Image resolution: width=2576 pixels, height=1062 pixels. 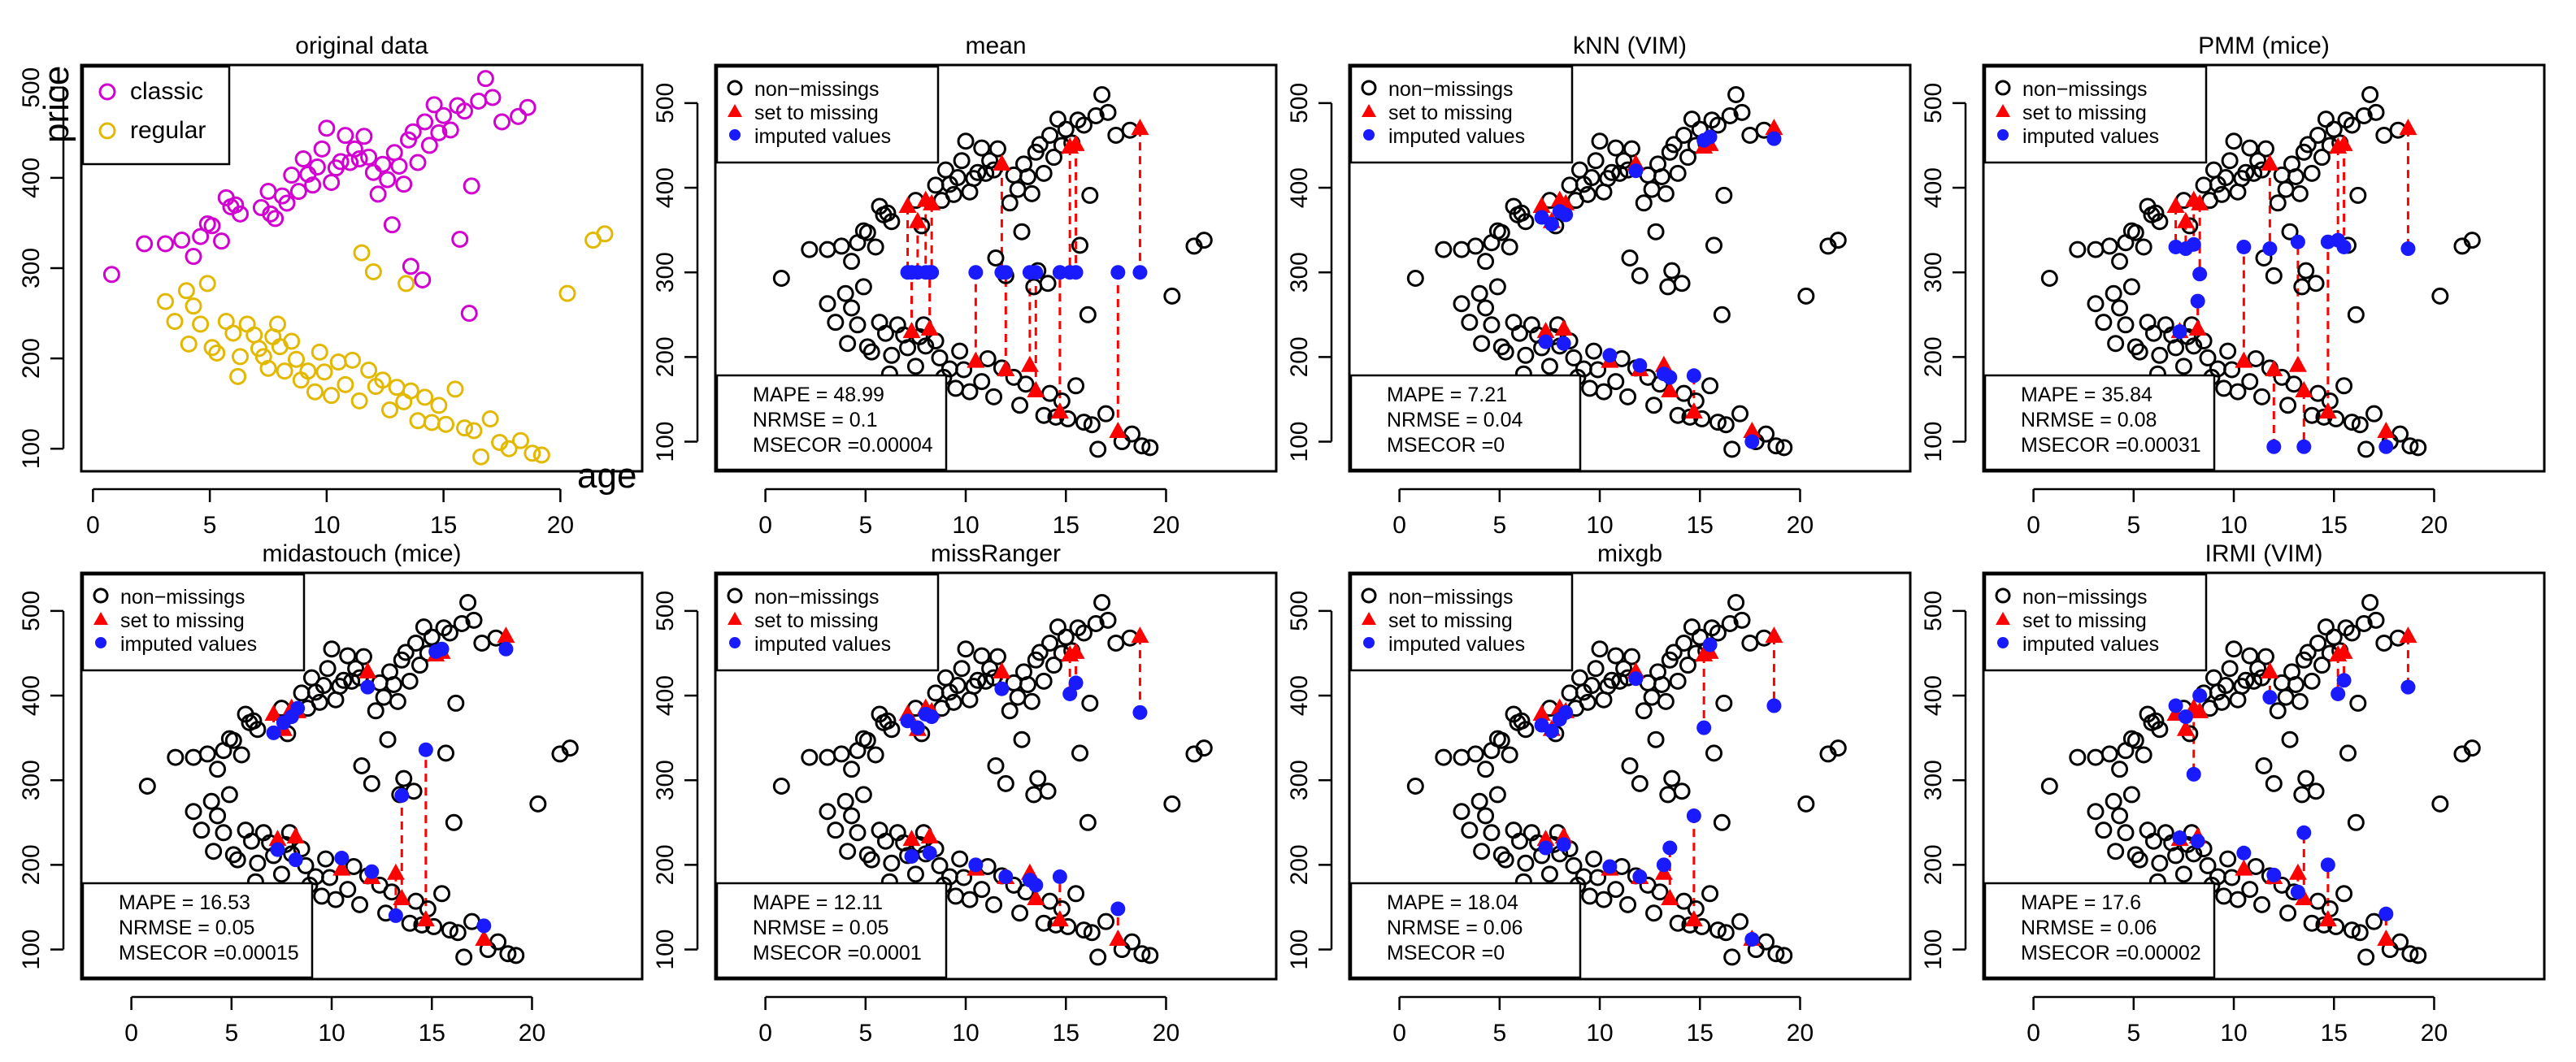 I want to click on series-non-missings, so click(x=2260, y=779).